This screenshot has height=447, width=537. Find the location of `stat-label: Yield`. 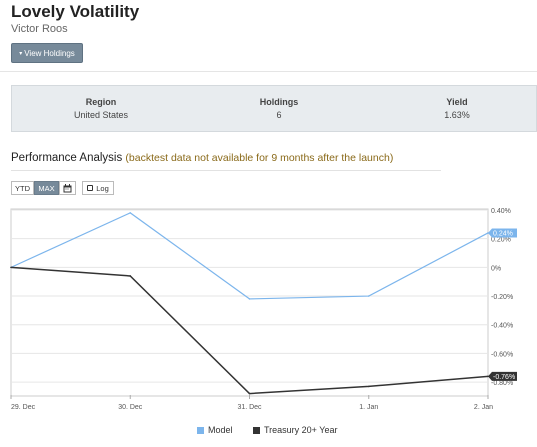

stat-label: Yield is located at coordinates (457, 102).